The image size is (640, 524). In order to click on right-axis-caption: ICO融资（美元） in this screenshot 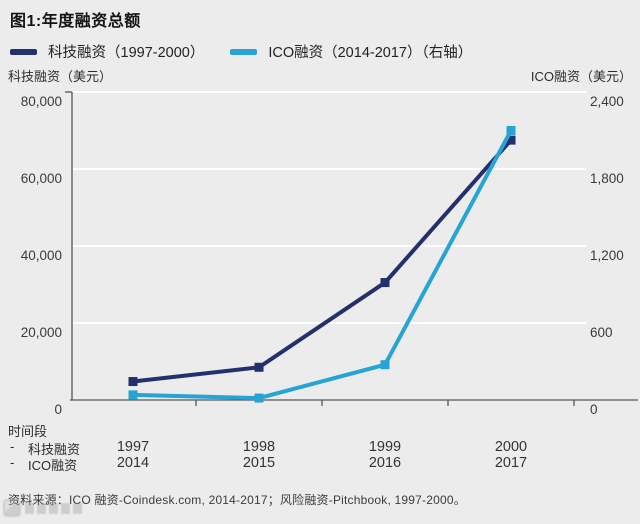, I will do `click(581, 76)`.